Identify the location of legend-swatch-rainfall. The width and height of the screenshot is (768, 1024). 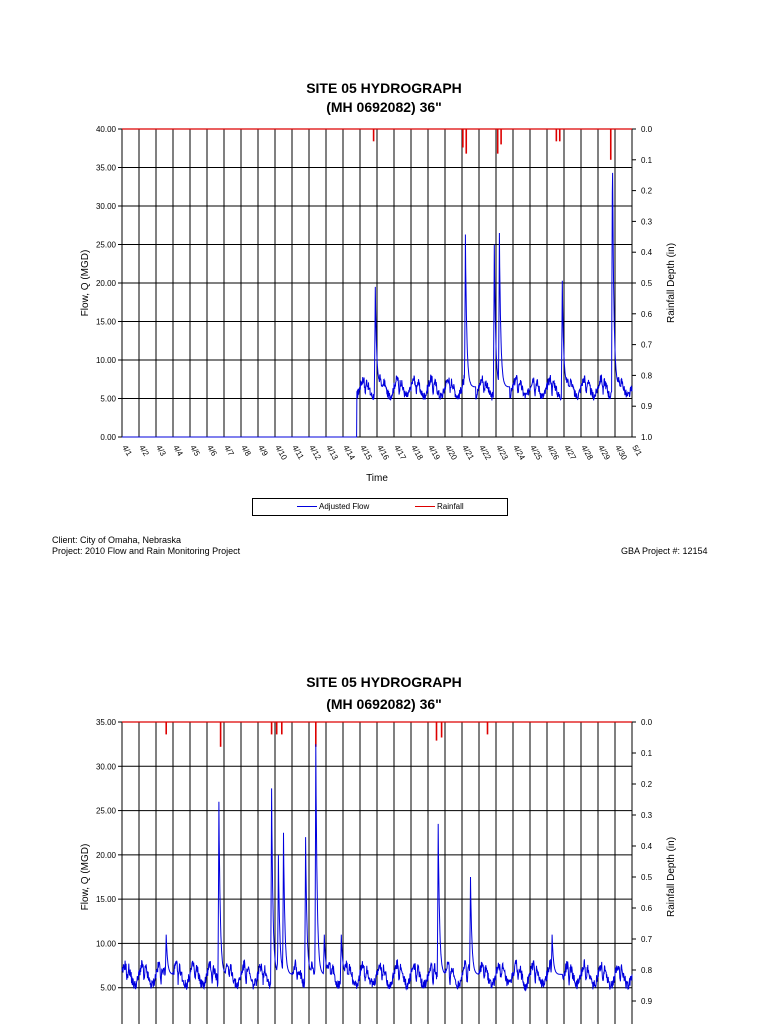
(425, 506).